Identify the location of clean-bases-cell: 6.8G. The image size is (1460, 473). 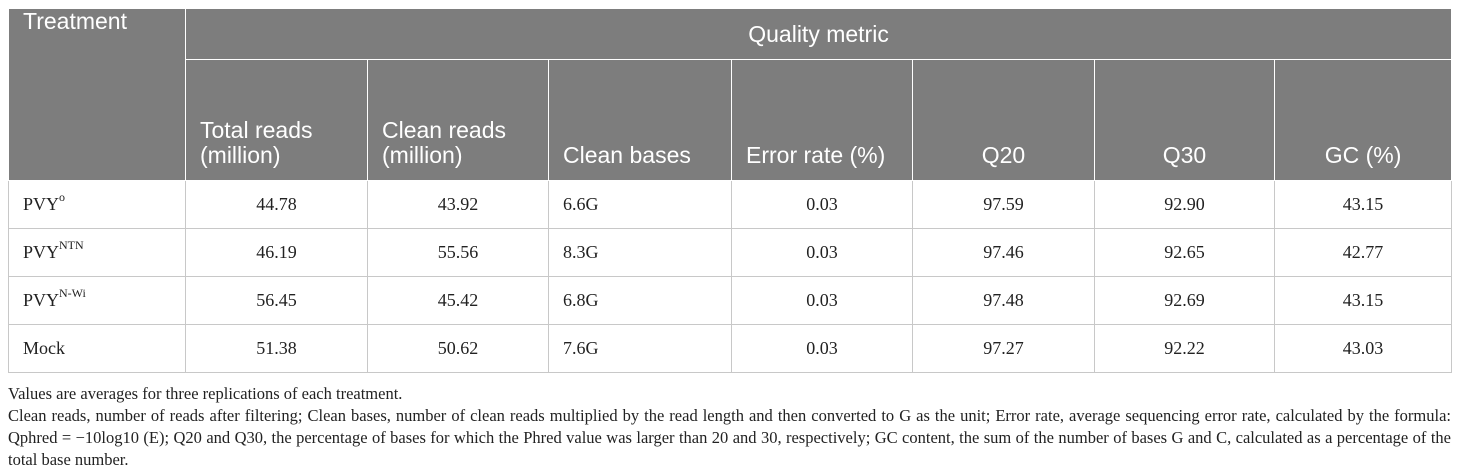
(640, 300).